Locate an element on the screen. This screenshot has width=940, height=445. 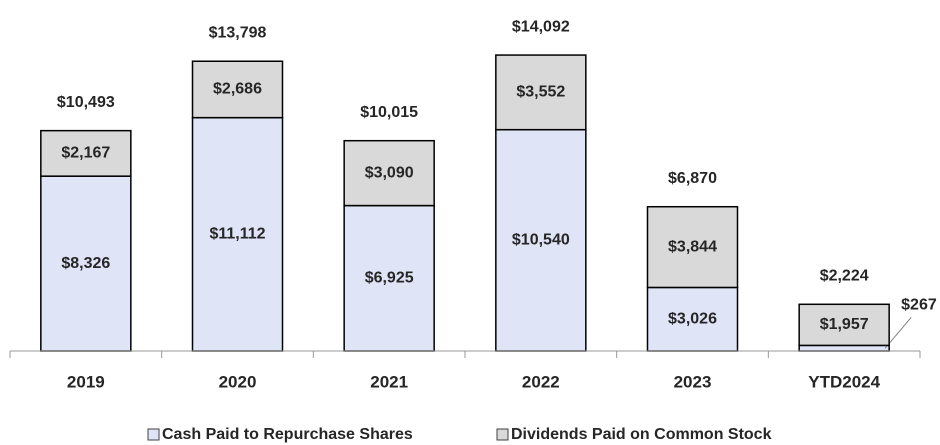
x-tick-label: 2023 is located at coordinates (693, 381).